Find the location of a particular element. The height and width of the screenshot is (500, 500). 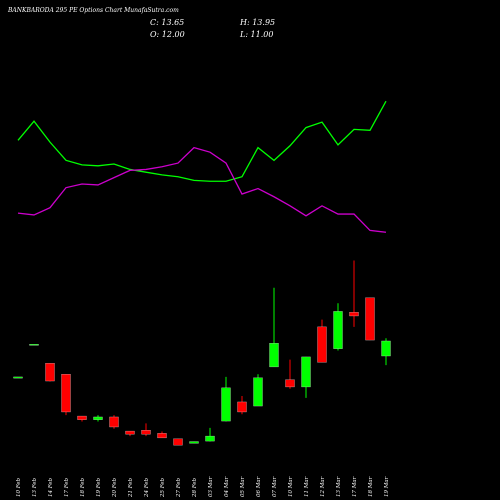

x-tick-label: 17 Feb is located at coordinates (67, 487).